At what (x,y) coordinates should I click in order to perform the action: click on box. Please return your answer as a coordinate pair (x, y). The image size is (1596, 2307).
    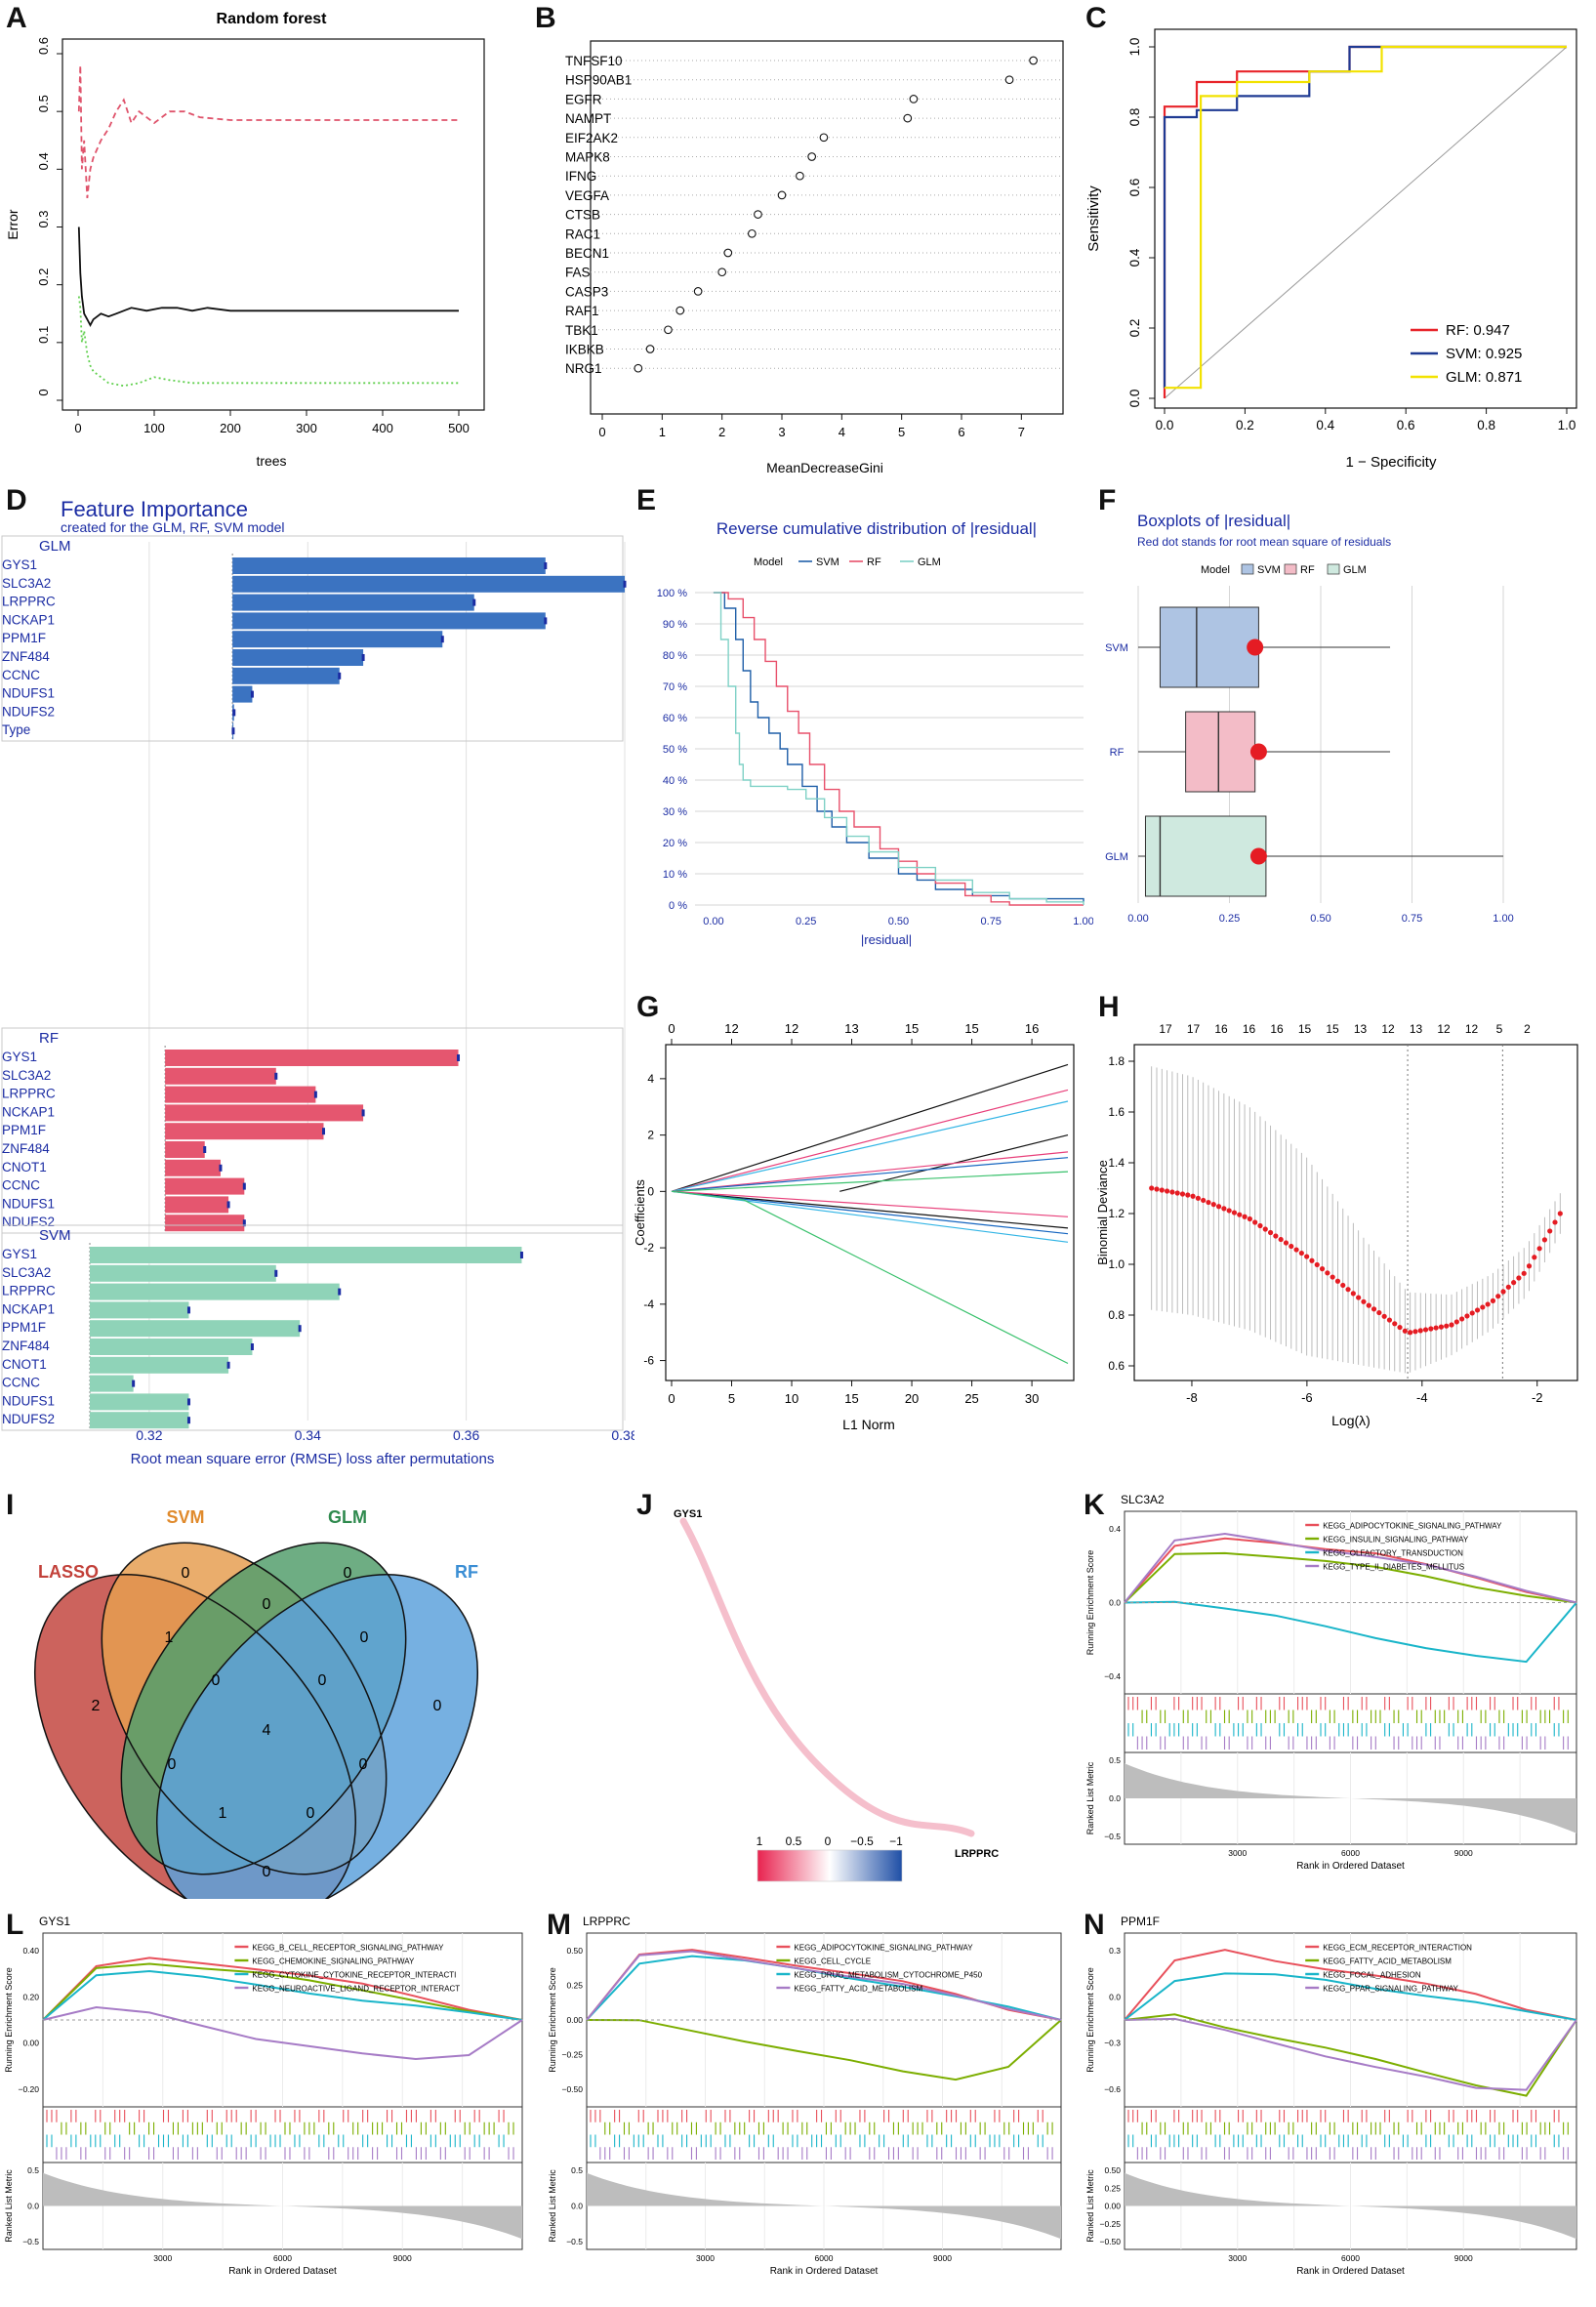
    Looking at the image, I should click on (1205, 856).